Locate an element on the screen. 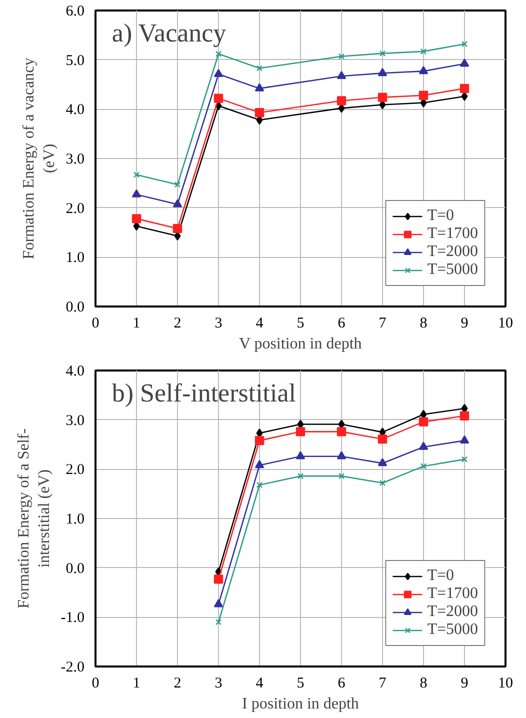 This screenshot has width=526, height=718. y-tick-label: -1.0 is located at coordinates (72, 618).